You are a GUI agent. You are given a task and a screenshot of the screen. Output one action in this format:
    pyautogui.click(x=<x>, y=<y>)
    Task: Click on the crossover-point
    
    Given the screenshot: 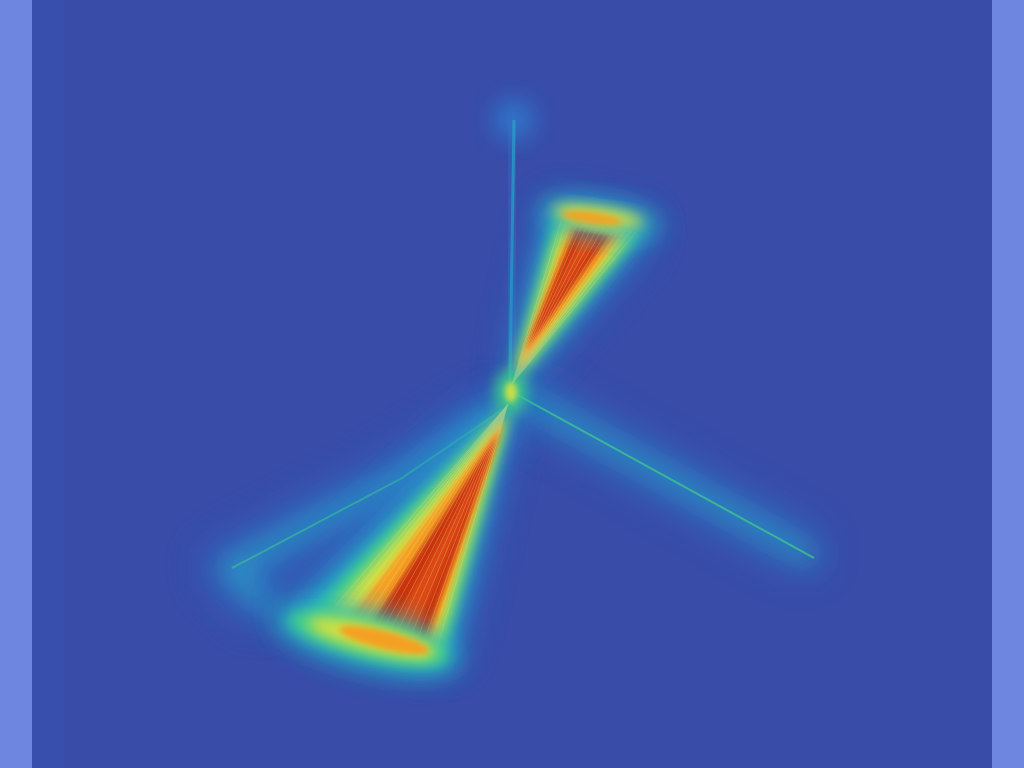 What is the action you would take?
    pyautogui.click(x=511, y=392)
    